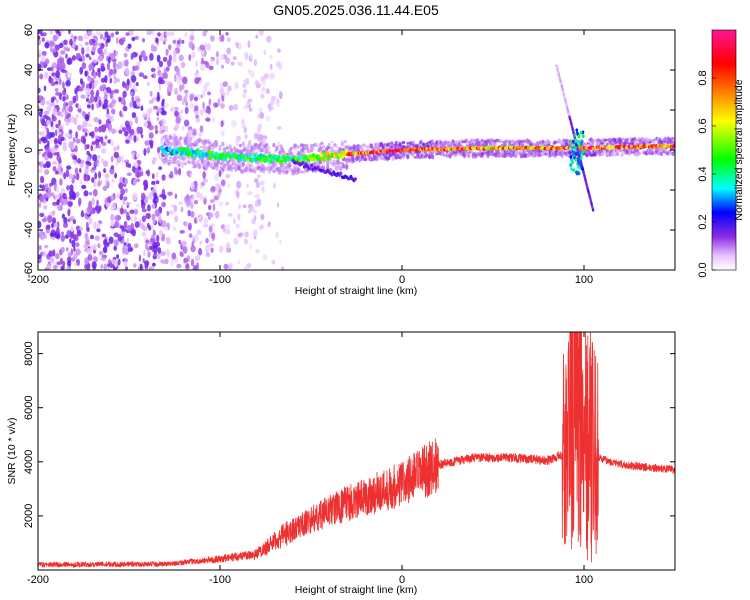 The image size is (750, 600). I want to click on trace-core, so click(240, 159).